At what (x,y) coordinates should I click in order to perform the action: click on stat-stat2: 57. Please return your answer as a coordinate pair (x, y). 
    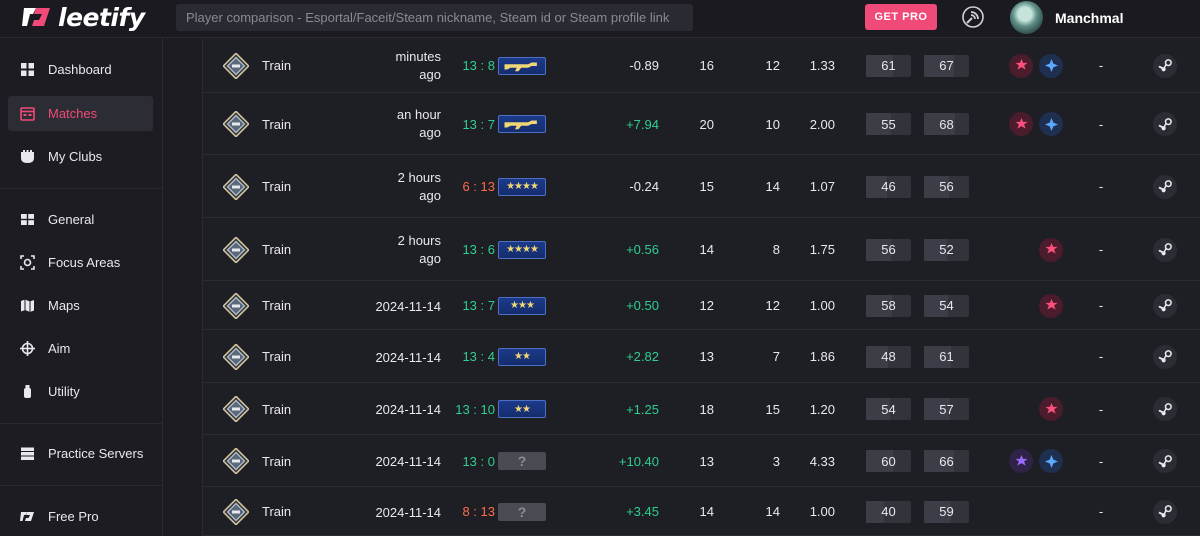
    Looking at the image, I should click on (946, 409).